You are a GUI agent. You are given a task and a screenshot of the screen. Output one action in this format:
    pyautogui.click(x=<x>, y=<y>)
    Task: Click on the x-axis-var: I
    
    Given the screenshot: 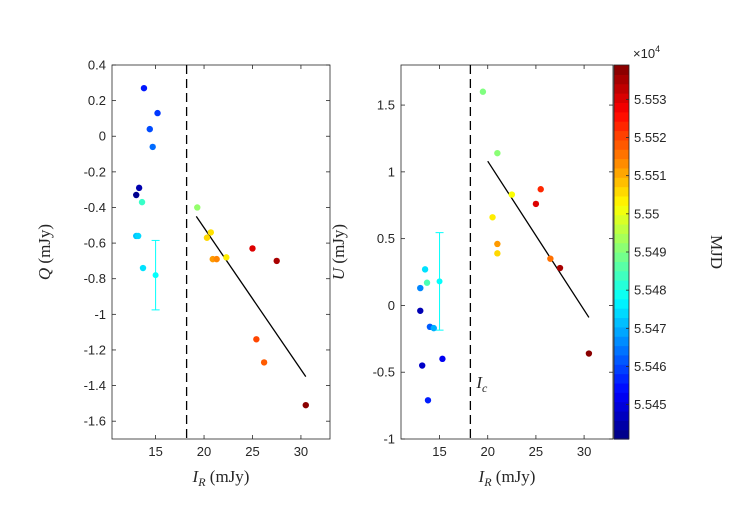 What is the action you would take?
    pyautogui.click(x=196, y=476)
    